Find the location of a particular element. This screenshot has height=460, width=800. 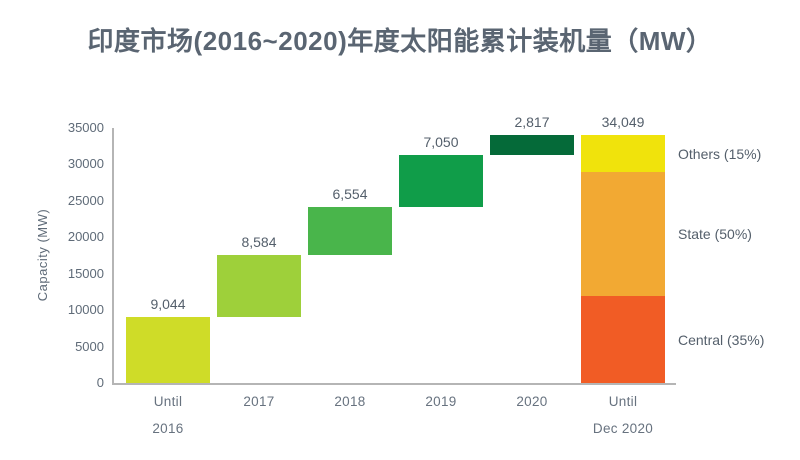

y-tick-label: 0 is located at coordinates (100, 382).